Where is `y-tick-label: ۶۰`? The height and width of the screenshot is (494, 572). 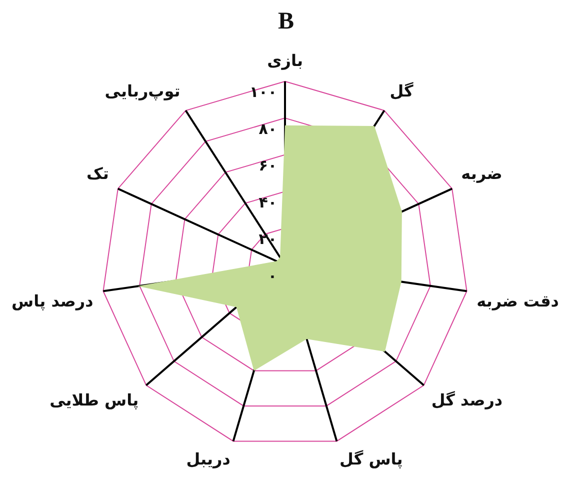
y-tick-label: ۶۰ is located at coordinates (267, 165).